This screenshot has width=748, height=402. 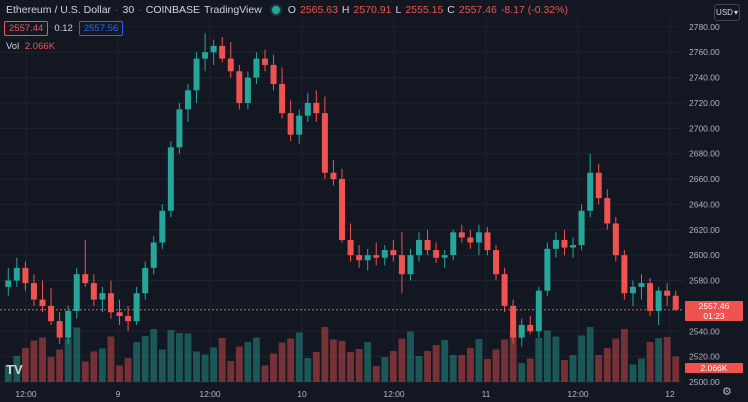 I want to click on price-tick-label: 2740.00, so click(x=704, y=78).